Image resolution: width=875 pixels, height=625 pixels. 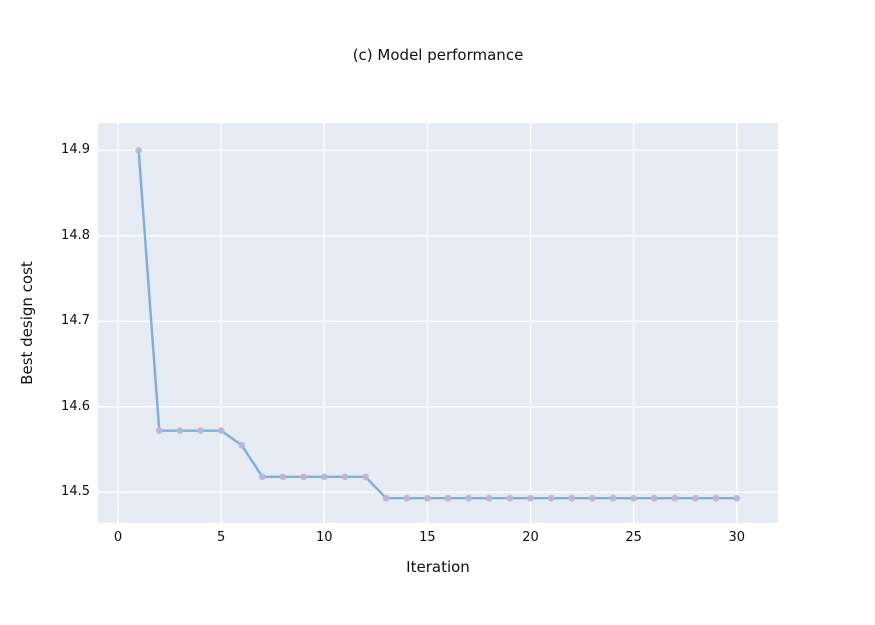 I want to click on x-tick-label: 30, so click(x=737, y=537).